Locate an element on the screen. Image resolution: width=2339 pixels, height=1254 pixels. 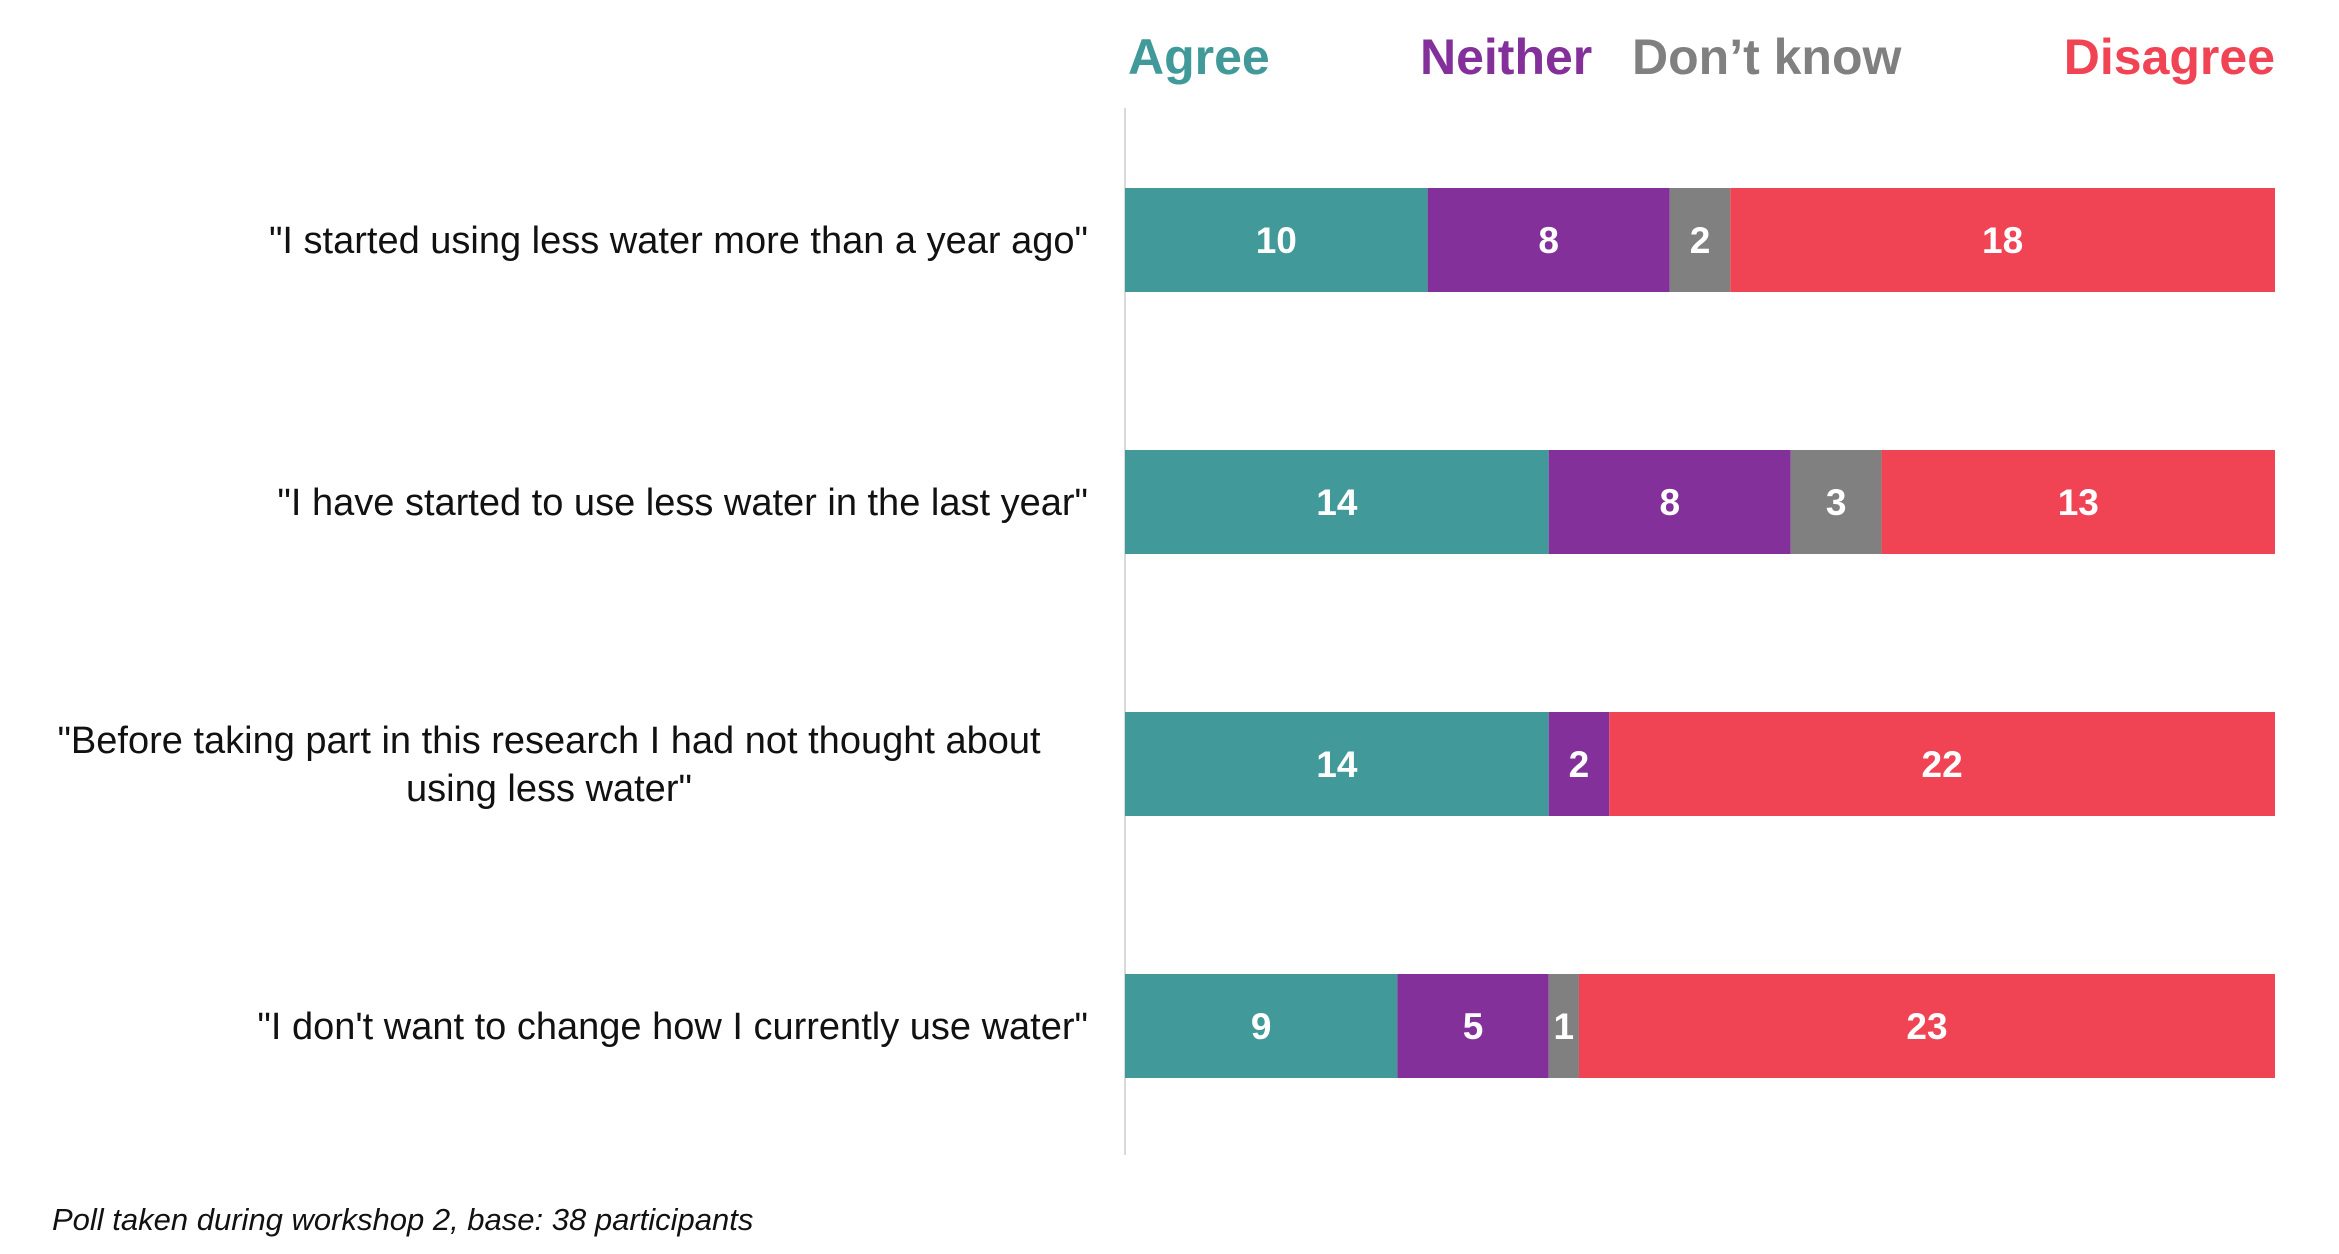
data-label-don-t-know: 1 is located at coordinates (1564, 1026).